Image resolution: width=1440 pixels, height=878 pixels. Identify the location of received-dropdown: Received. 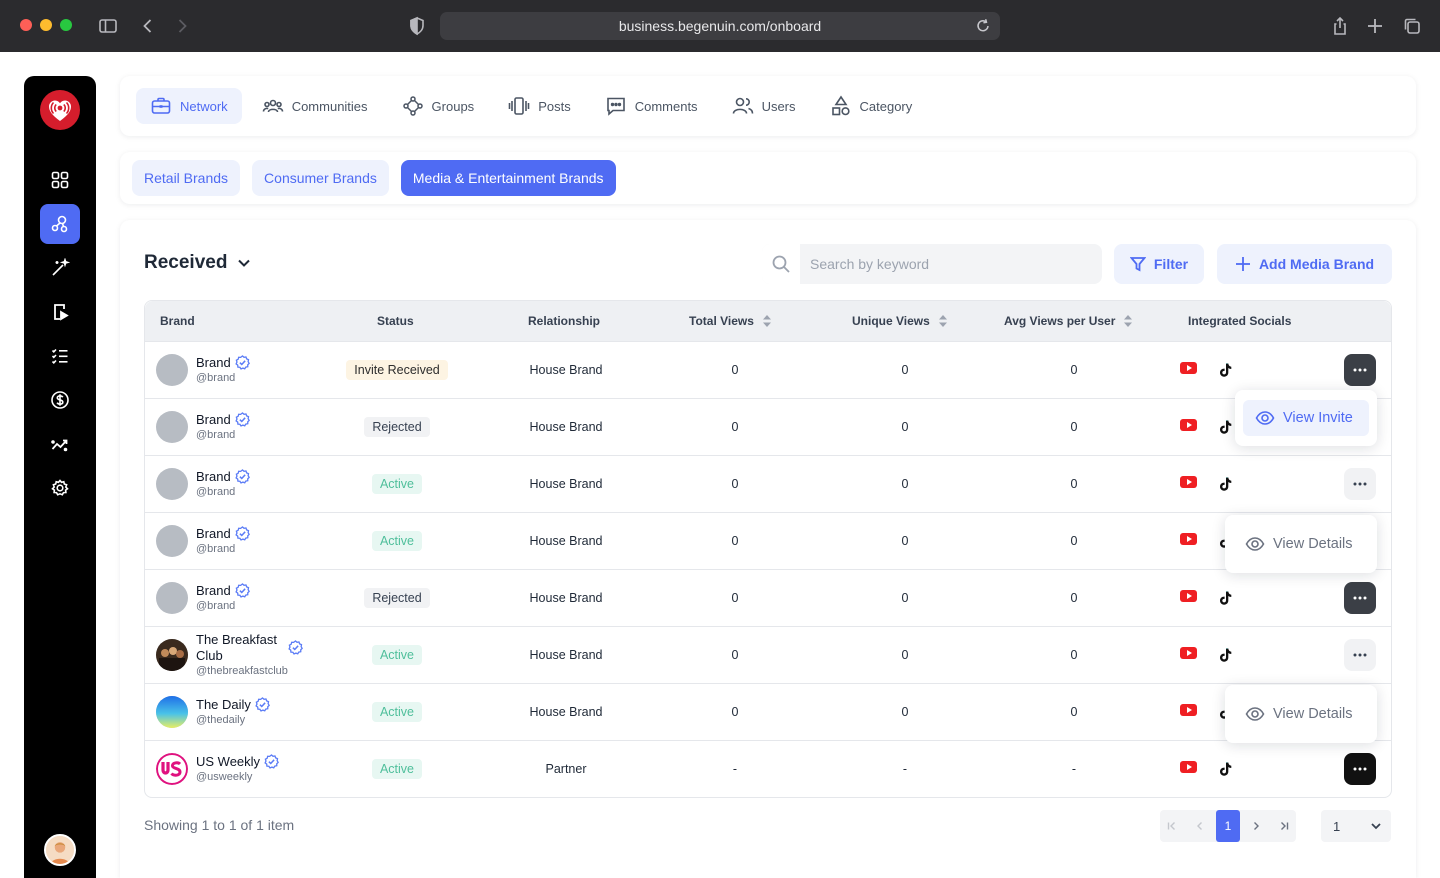
(198, 263).